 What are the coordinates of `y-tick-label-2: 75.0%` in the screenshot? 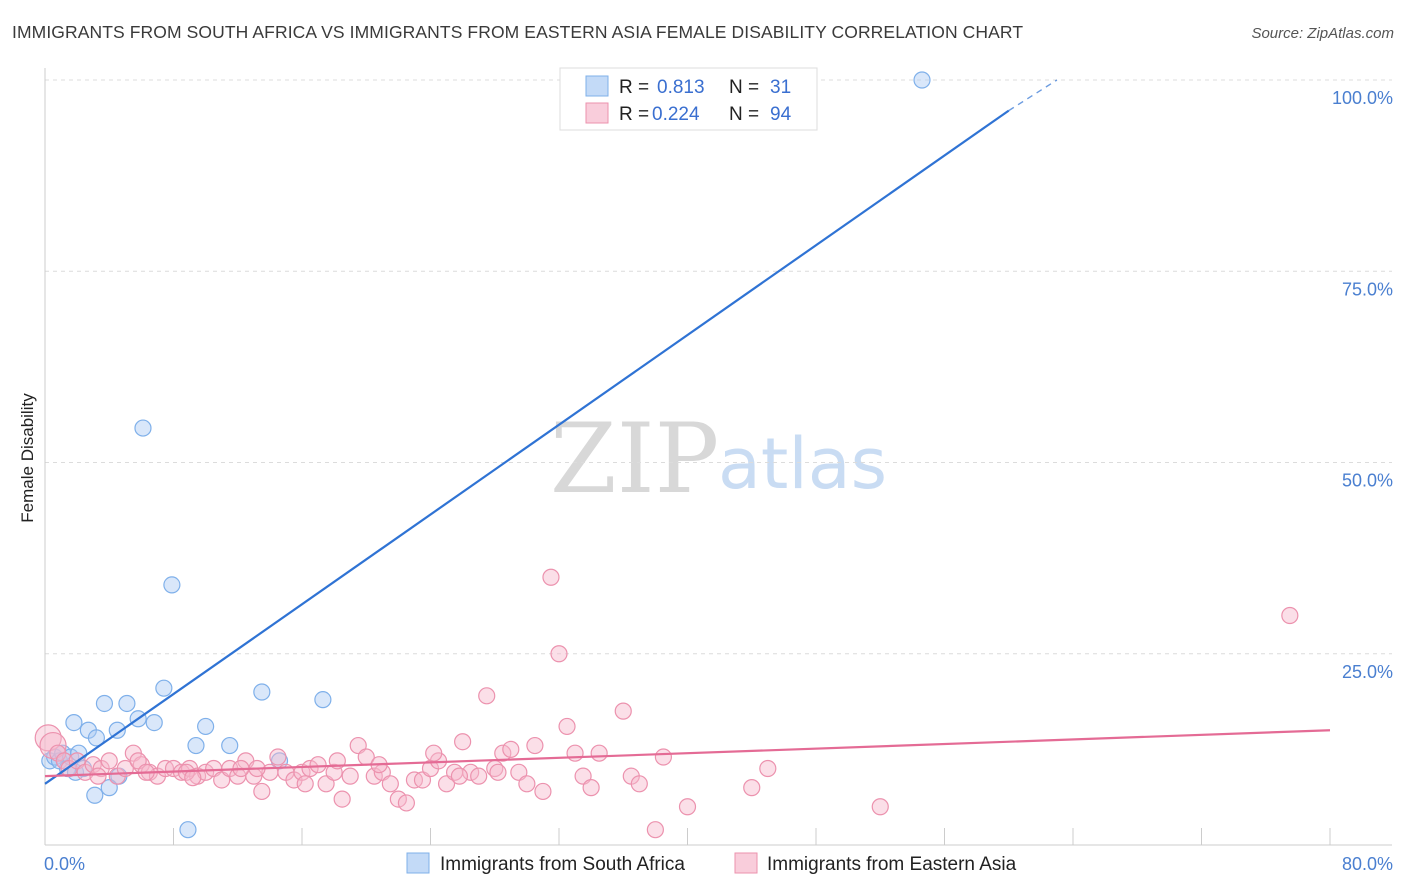 It's located at (1367, 289).